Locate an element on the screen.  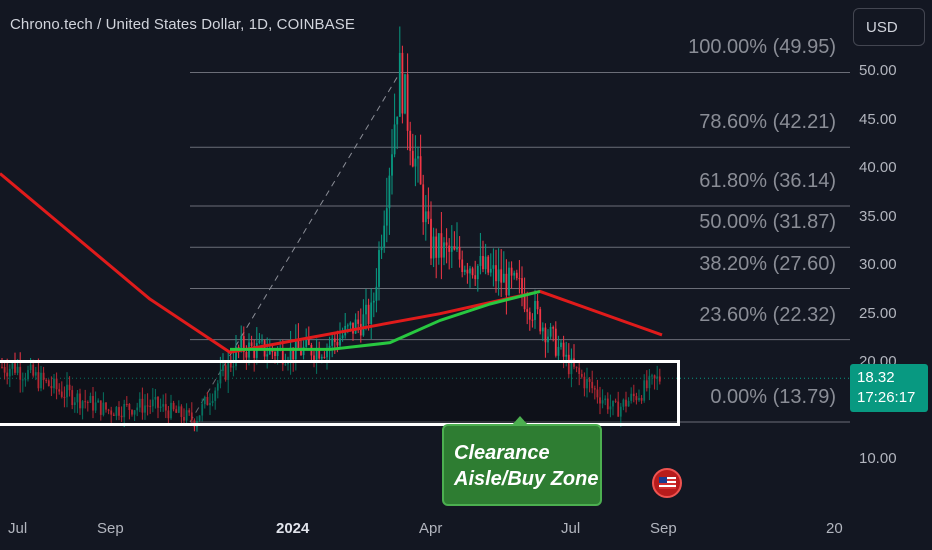
price-tick: 35.00 is located at coordinates (878, 216).